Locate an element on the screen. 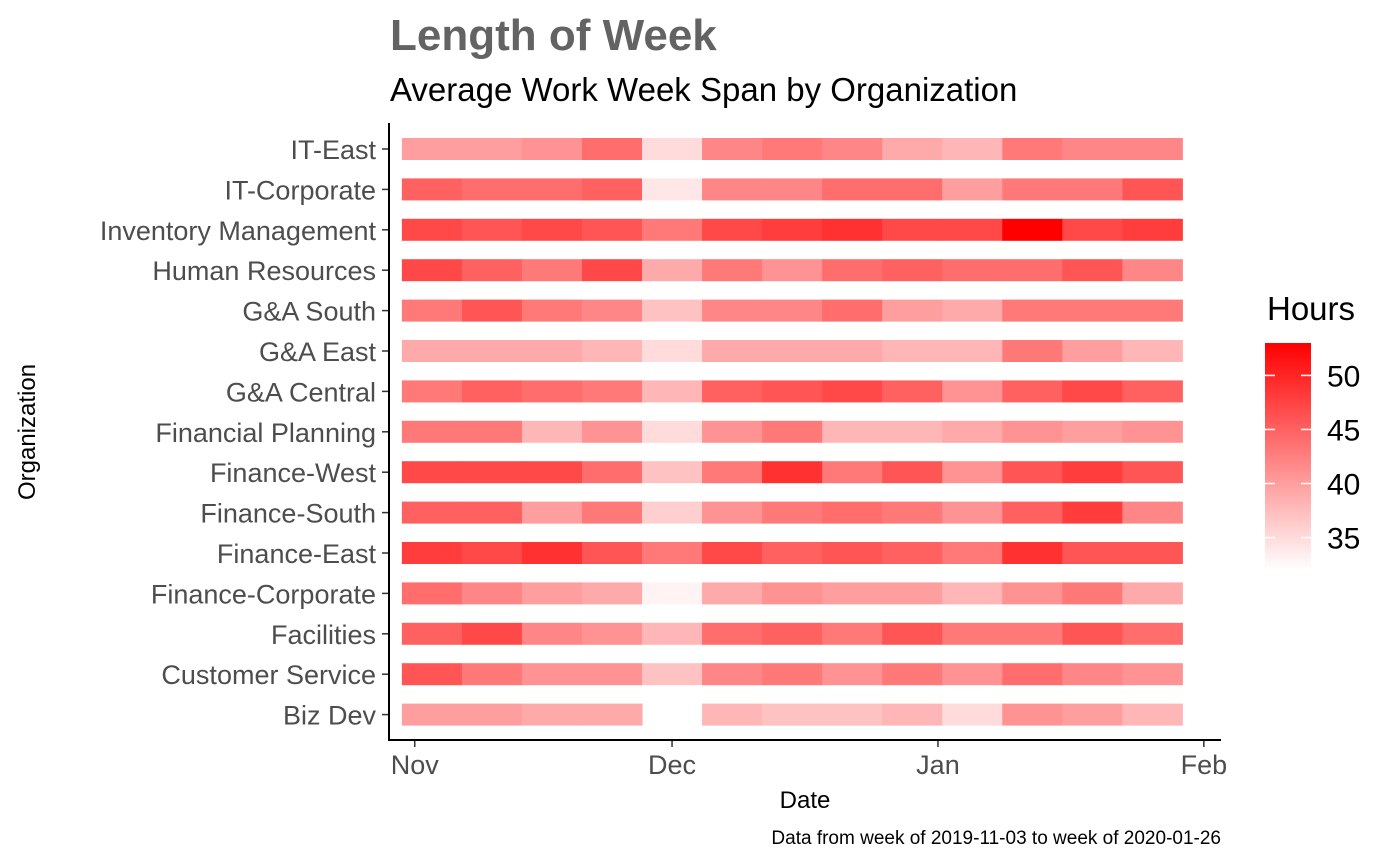 Image resolution: width=1400 pixels, height=866 pixels. chart-subtitle: Average Work Week Span by Organization is located at coordinates (703, 89).